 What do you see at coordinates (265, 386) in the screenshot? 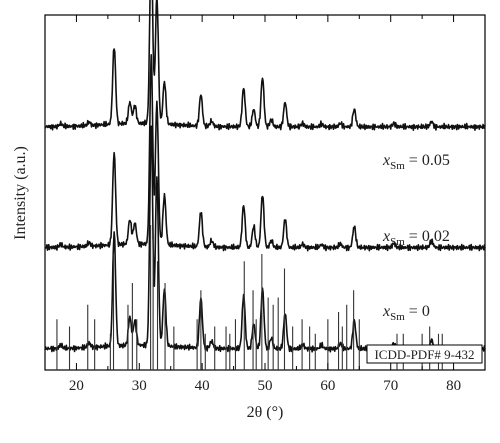
I see `x-tick-label-50: 50` at bounding box center [265, 386].